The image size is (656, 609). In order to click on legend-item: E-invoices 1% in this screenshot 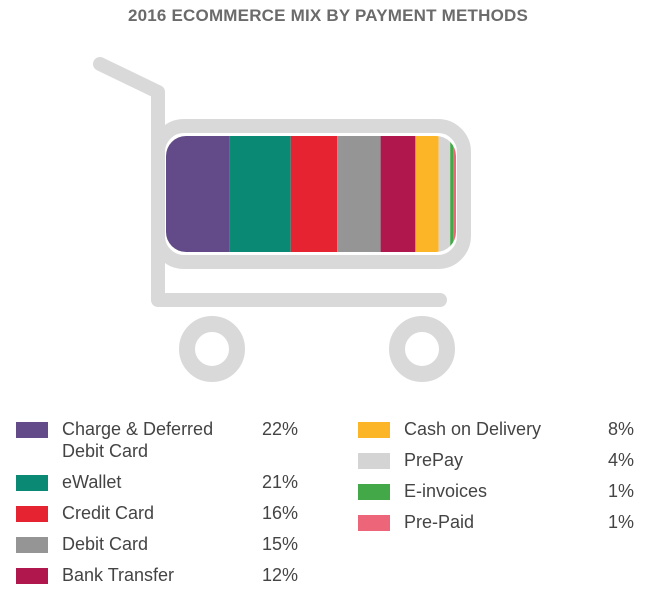, I will do `click(498, 491)`.